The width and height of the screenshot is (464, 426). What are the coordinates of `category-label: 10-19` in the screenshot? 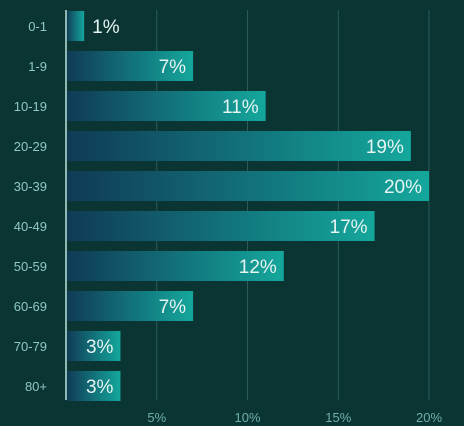 It's located at (30, 106).